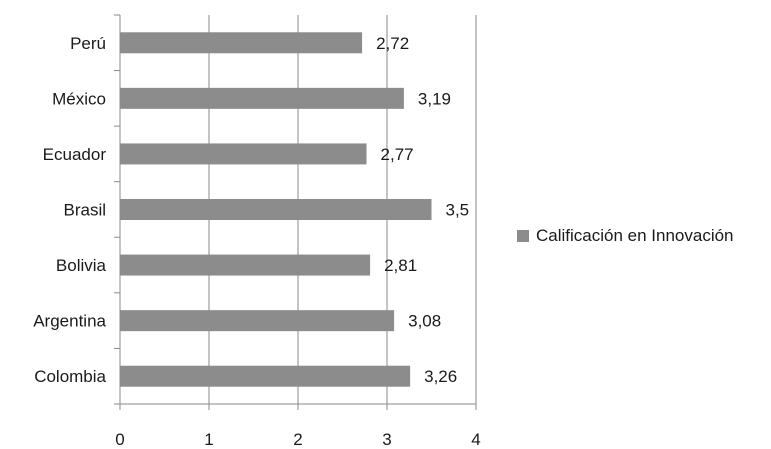 Image resolution: width=771 pixels, height=449 pixels. What do you see at coordinates (79, 98) in the screenshot?
I see `category-label: México` at bounding box center [79, 98].